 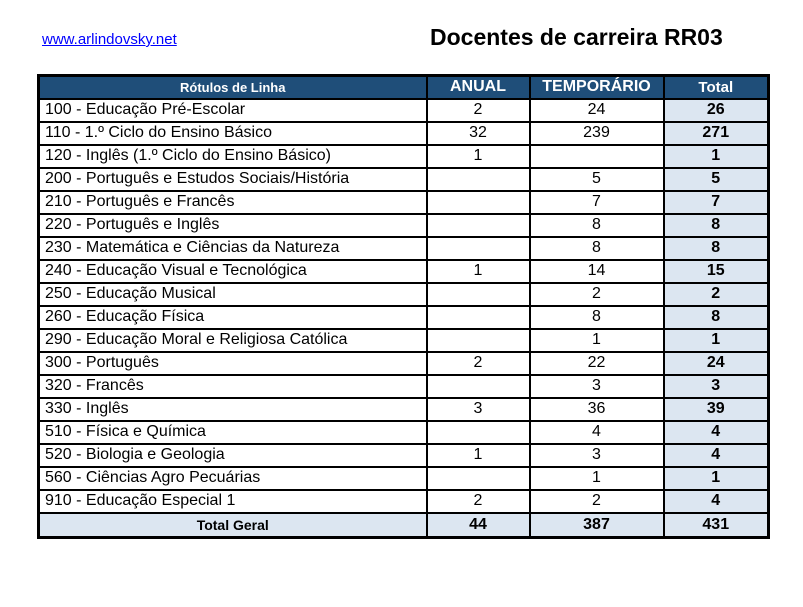 I want to click on table-row: 240 - Educação Visual e Tecnológica 1 14 15, so click(x=403, y=271).